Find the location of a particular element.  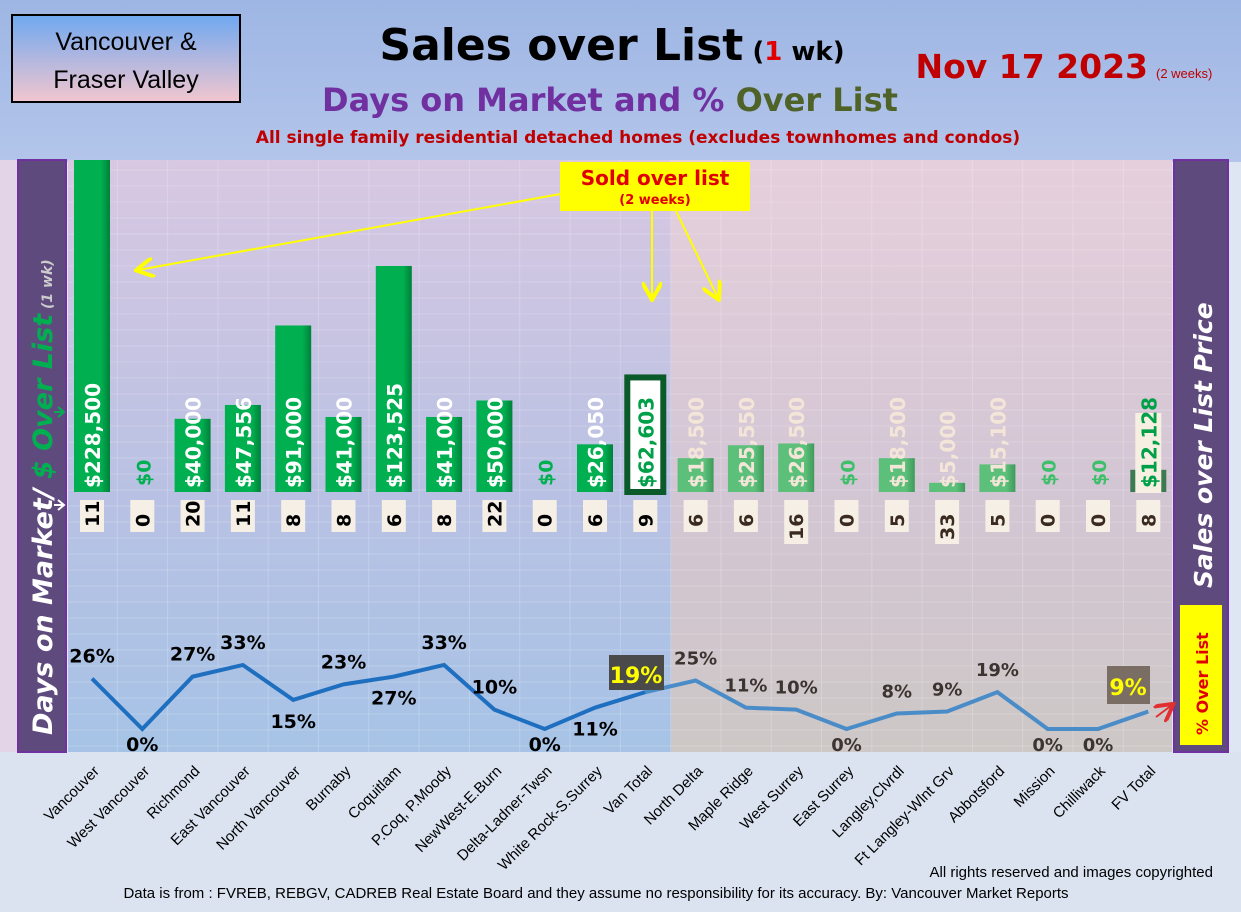

bar-value-label: $47,556 is located at coordinates (244, 442).